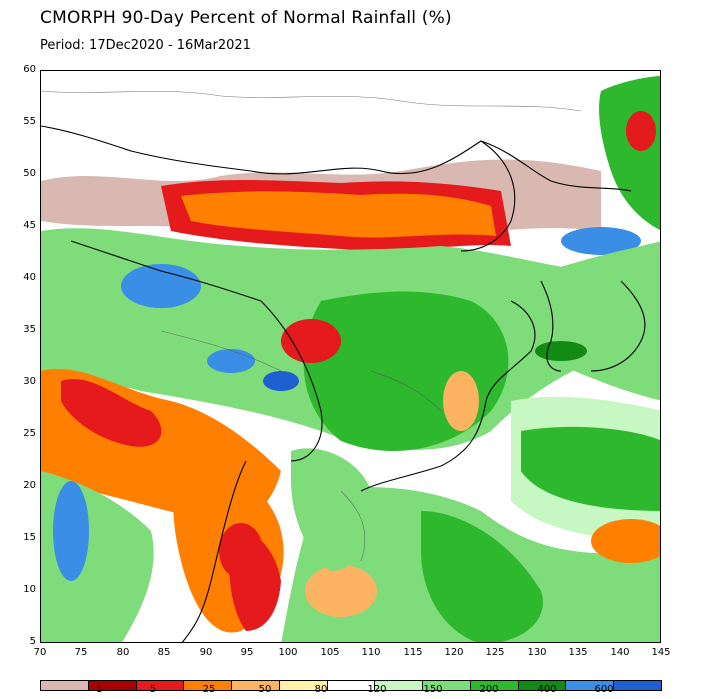  Describe the element at coordinates (330, 652) in the screenshot. I see `lon-tick: 105` at that location.